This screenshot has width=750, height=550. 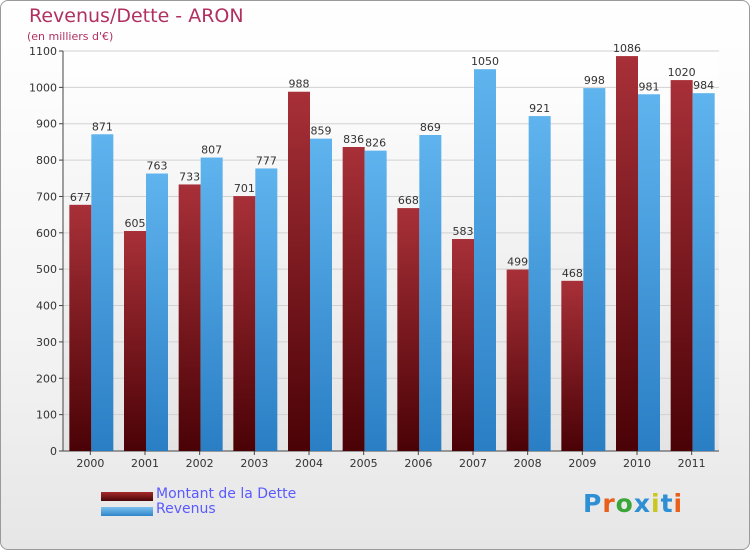 What do you see at coordinates (539, 108) in the screenshot?
I see `data-label-revenus: 921` at bounding box center [539, 108].